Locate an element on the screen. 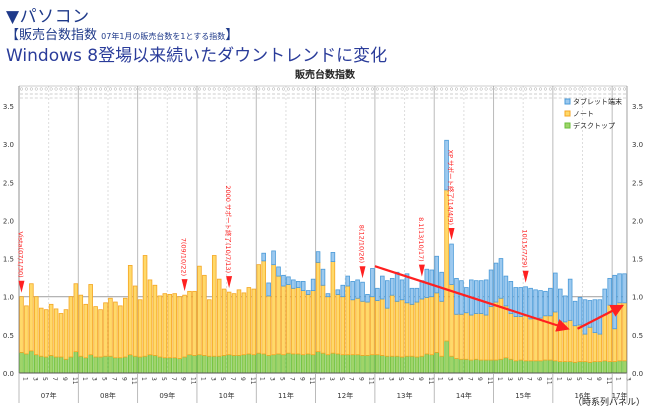  y-tick-label-left: 3.0 is located at coordinates (8, 145).